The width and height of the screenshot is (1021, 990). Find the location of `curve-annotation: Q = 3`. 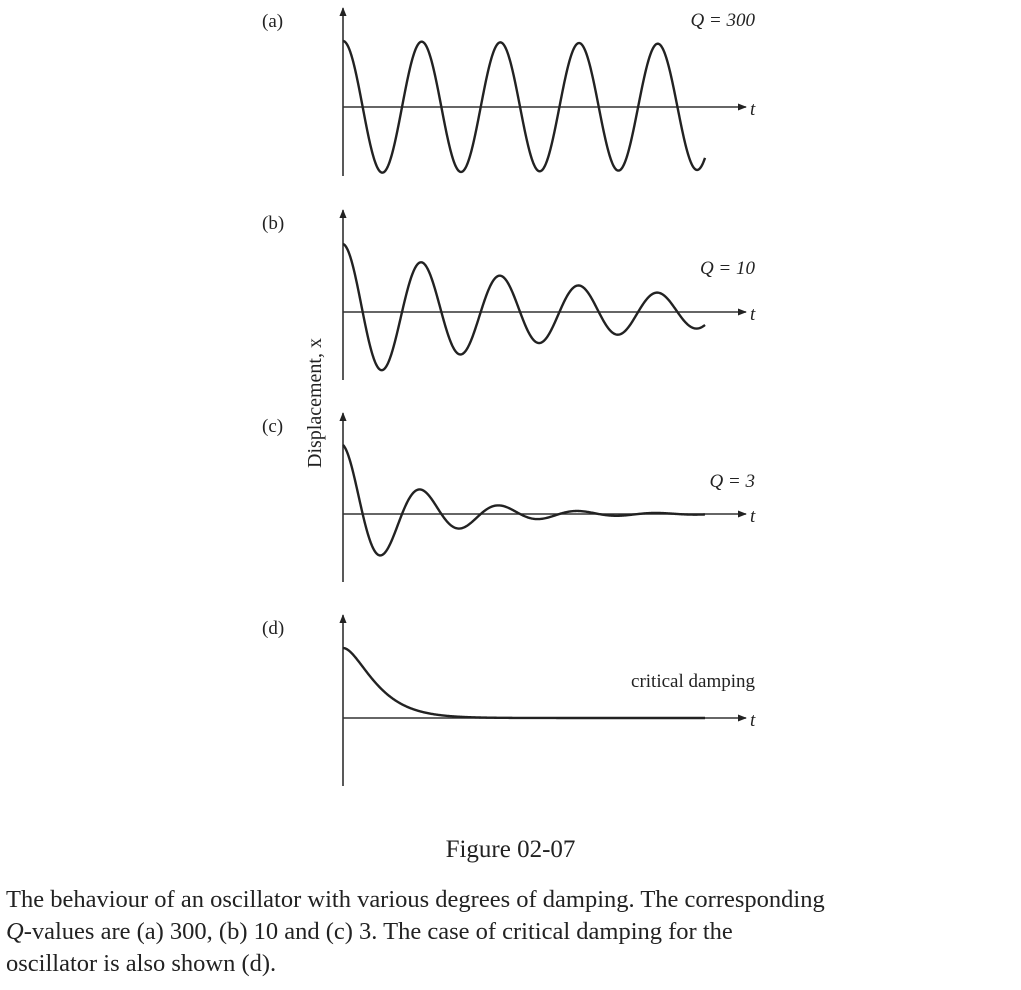

curve-annotation: Q = 3 is located at coordinates (732, 481).